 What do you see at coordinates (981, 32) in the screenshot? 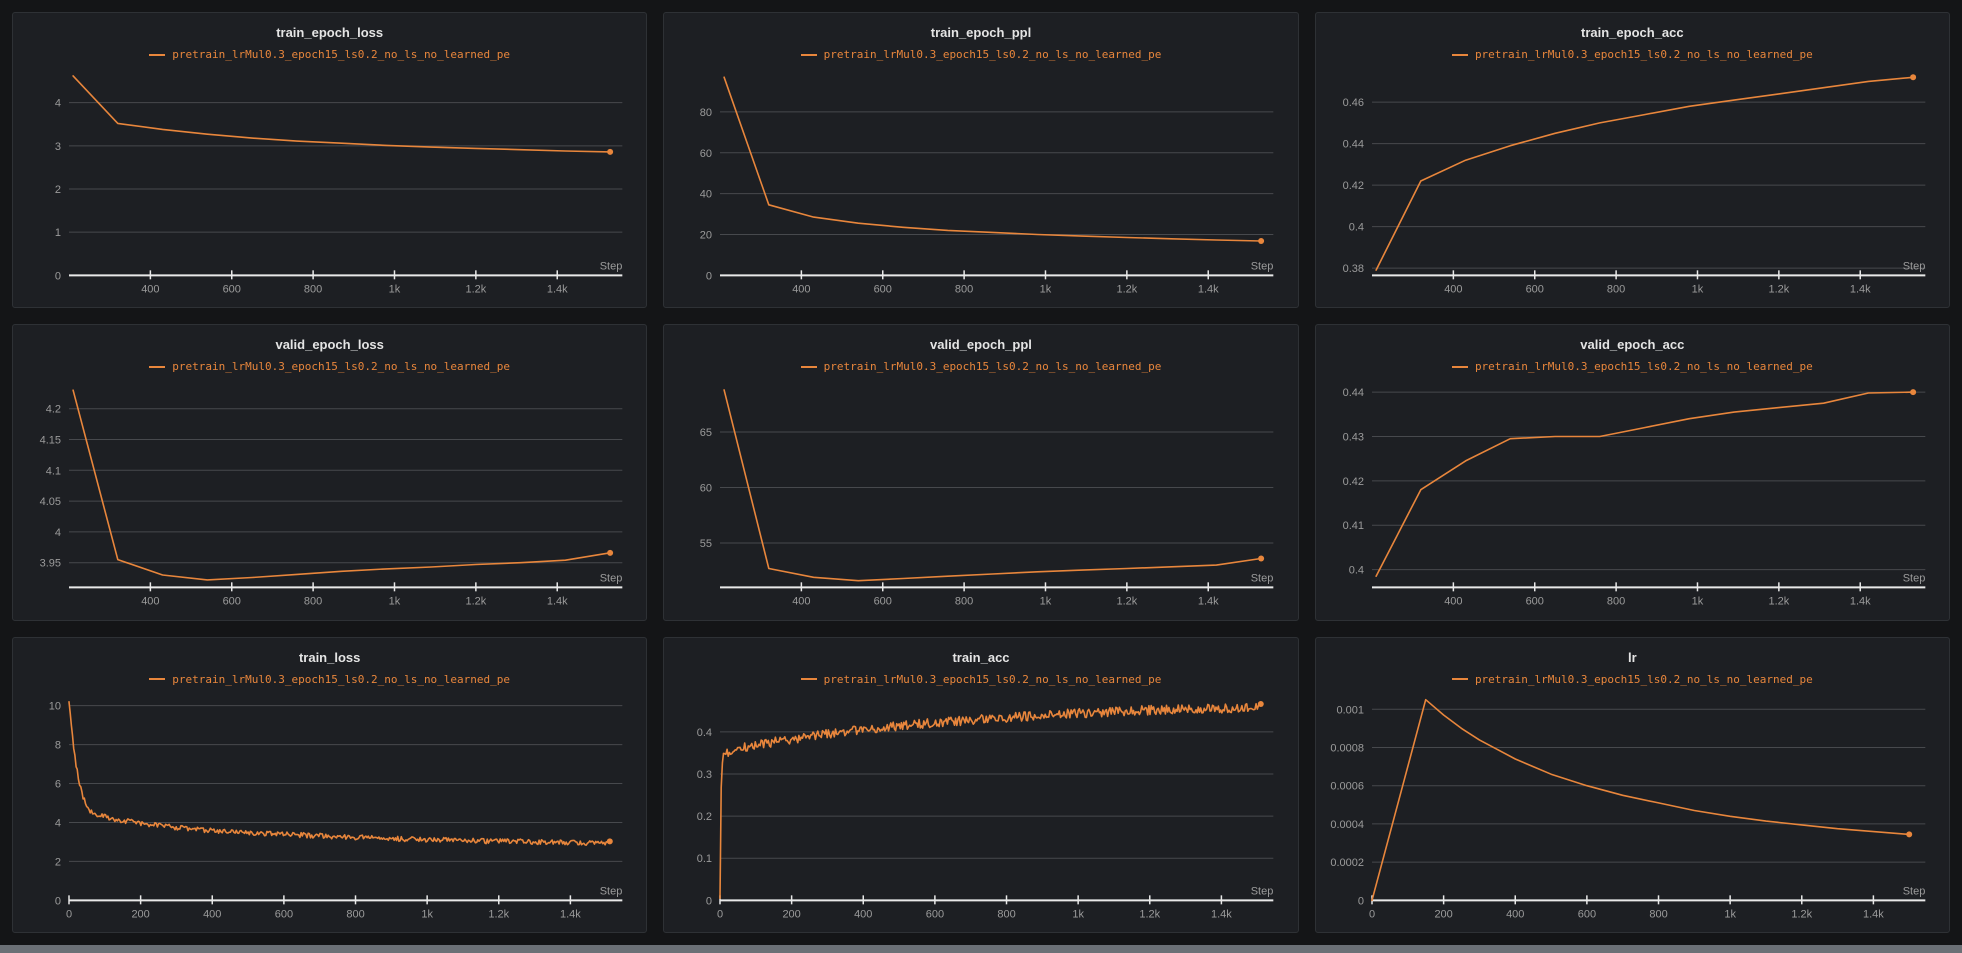
I see `chart-title: train_epoch_ppl` at bounding box center [981, 32].